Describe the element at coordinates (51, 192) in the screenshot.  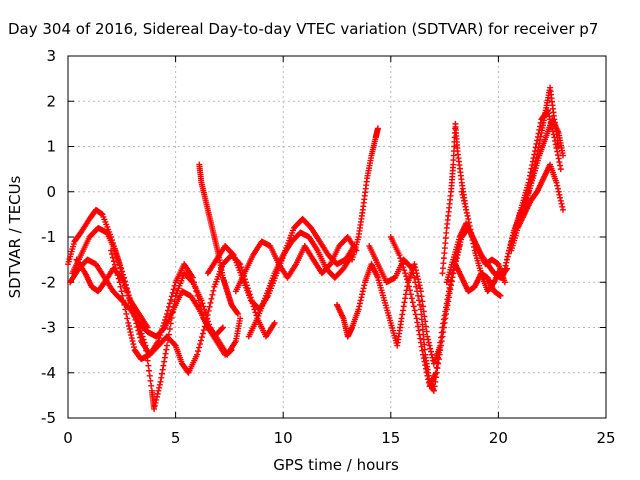
I see `y-tick-label: 0` at that location.